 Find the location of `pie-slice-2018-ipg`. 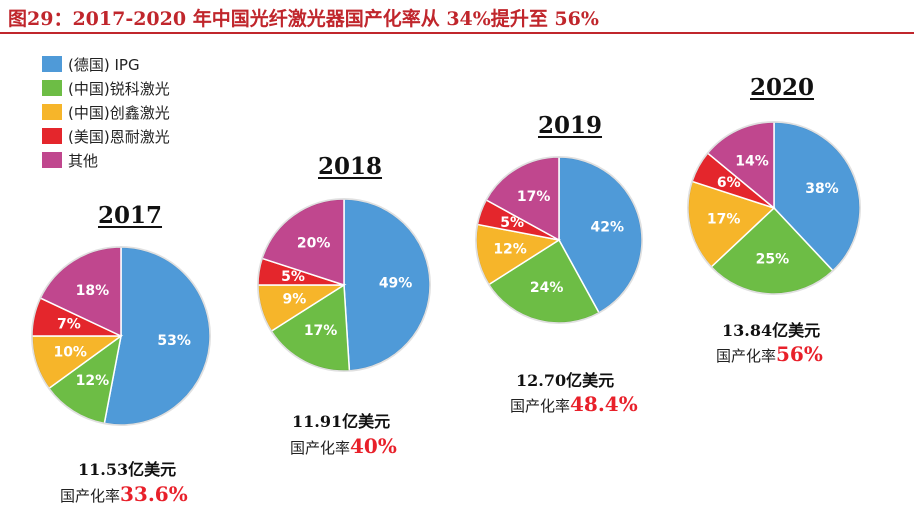

pie-slice-2018-ipg is located at coordinates (387, 285).